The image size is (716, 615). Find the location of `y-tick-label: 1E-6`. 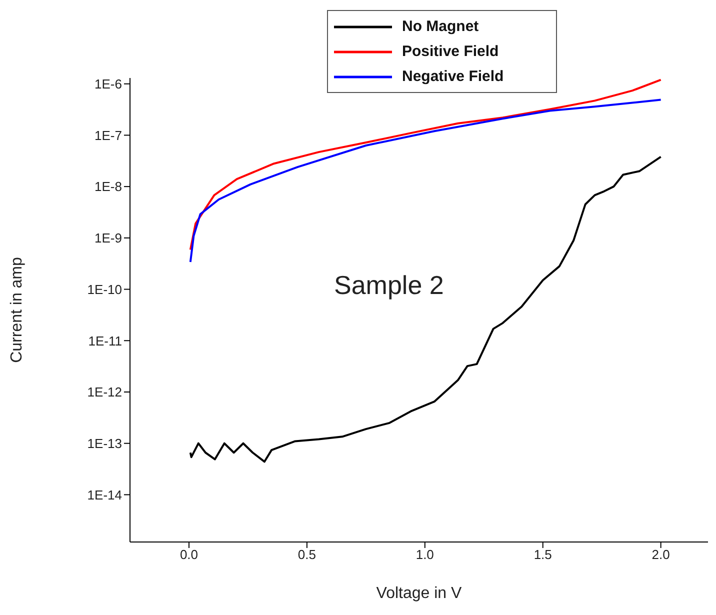

y-tick-label: 1E-6 is located at coordinates (108, 84).